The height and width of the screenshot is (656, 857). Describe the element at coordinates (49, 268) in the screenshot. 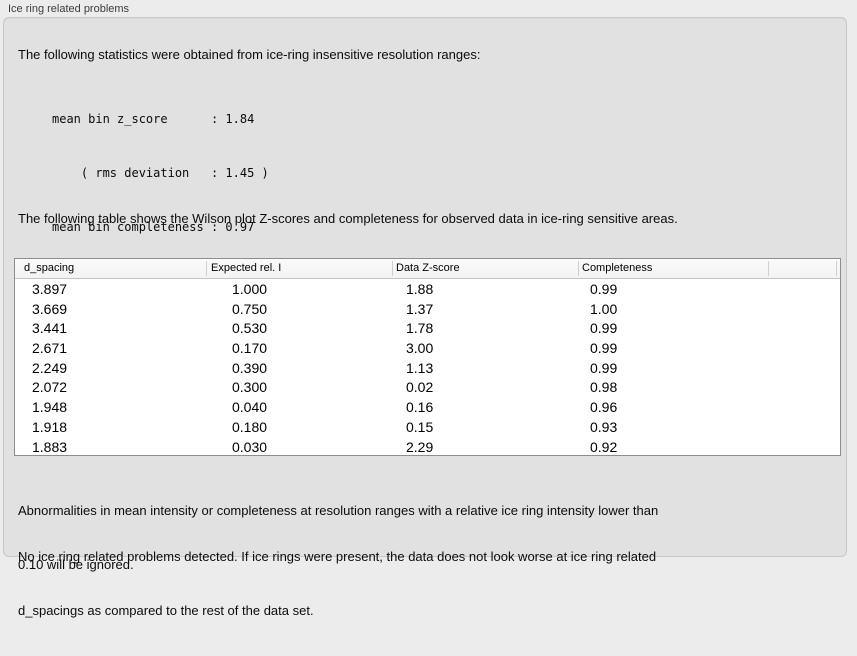

I see `column-header-d-spacing: d_spacing` at that location.